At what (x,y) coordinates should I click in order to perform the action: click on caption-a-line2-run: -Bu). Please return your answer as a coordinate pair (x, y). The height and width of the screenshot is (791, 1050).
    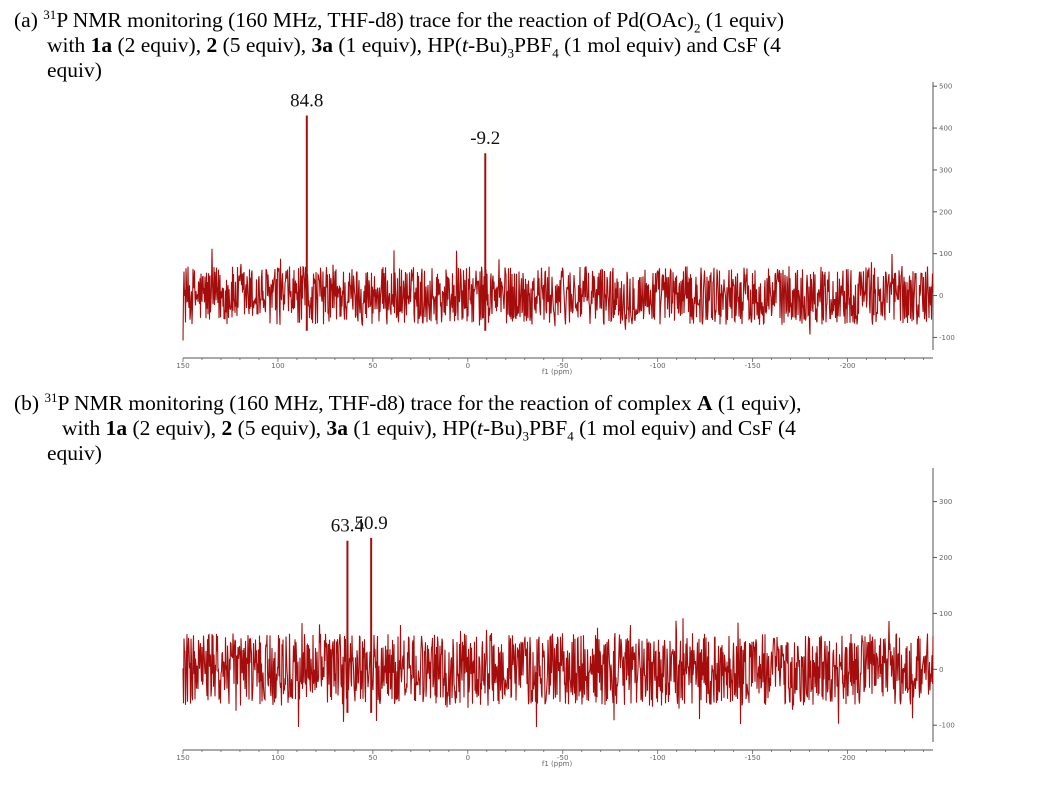
    Looking at the image, I should click on (488, 45).